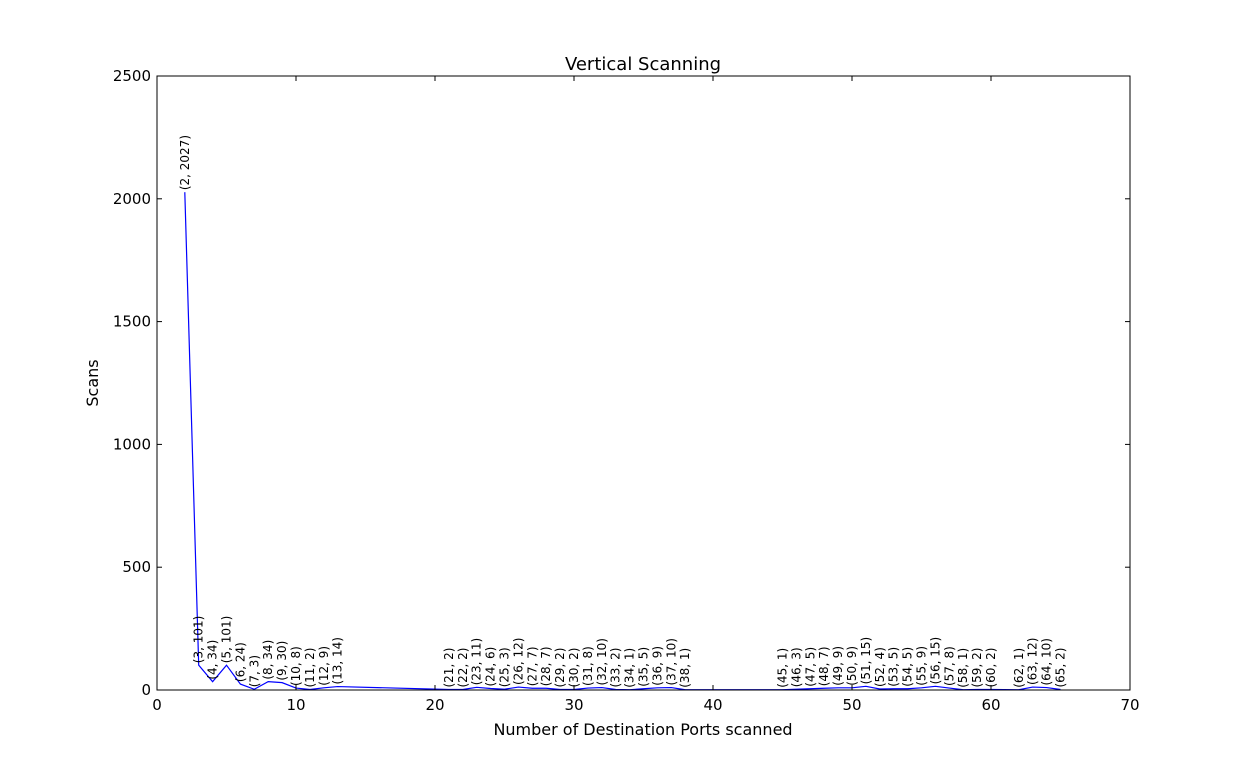 This screenshot has height=767, width=1255. I want to click on y-tick-label: 2000, so click(132, 199).